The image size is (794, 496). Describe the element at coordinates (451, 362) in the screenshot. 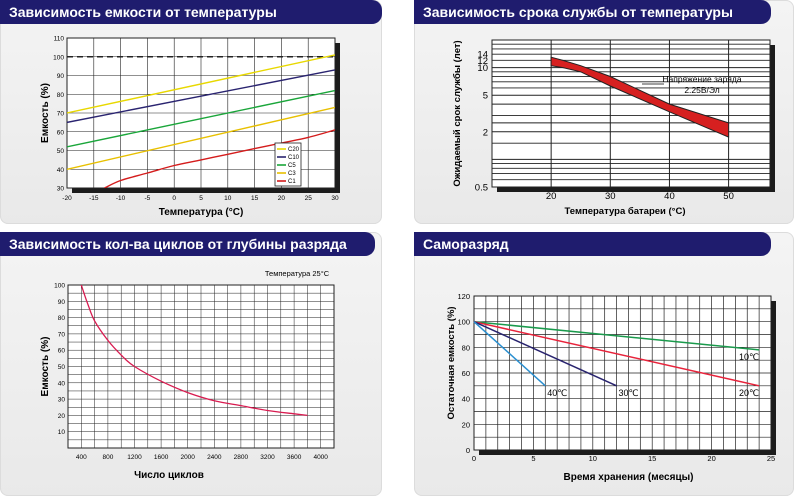

I see `y-axis-label: Остаточная емкость (%)` at that location.